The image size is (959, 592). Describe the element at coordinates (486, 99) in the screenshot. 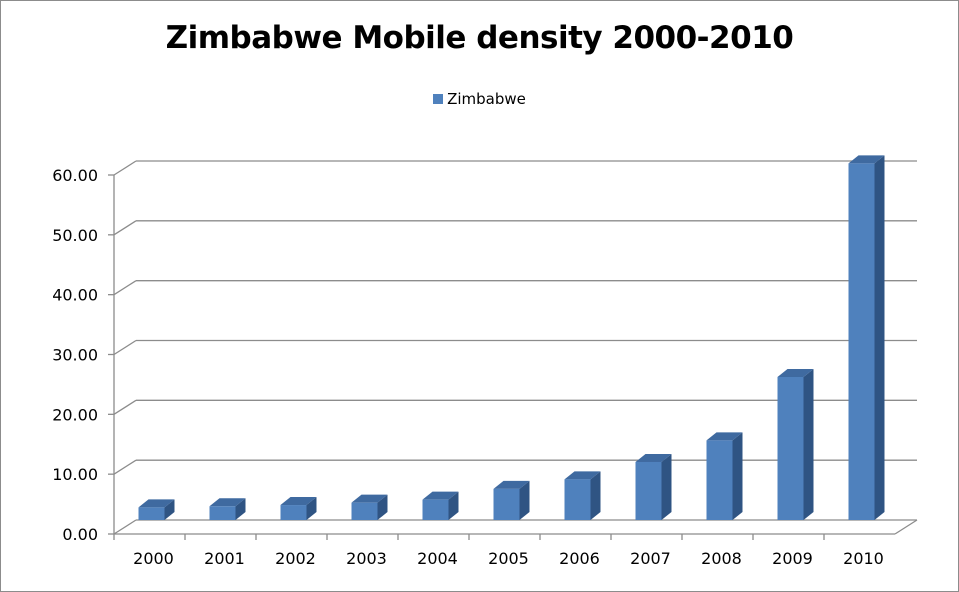

I see `legend-label: Zimbabwe` at that location.